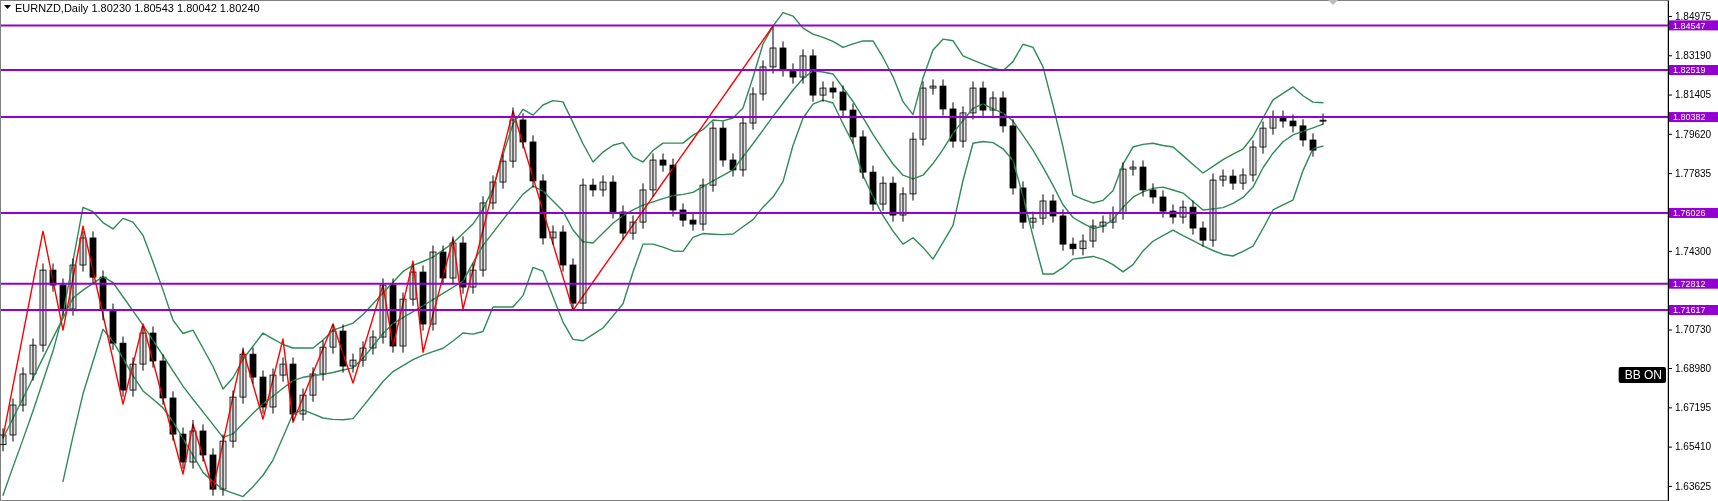 Image resolution: width=1718 pixels, height=501 pixels. I want to click on ref-line-label: 1.84547, so click(1689, 25).